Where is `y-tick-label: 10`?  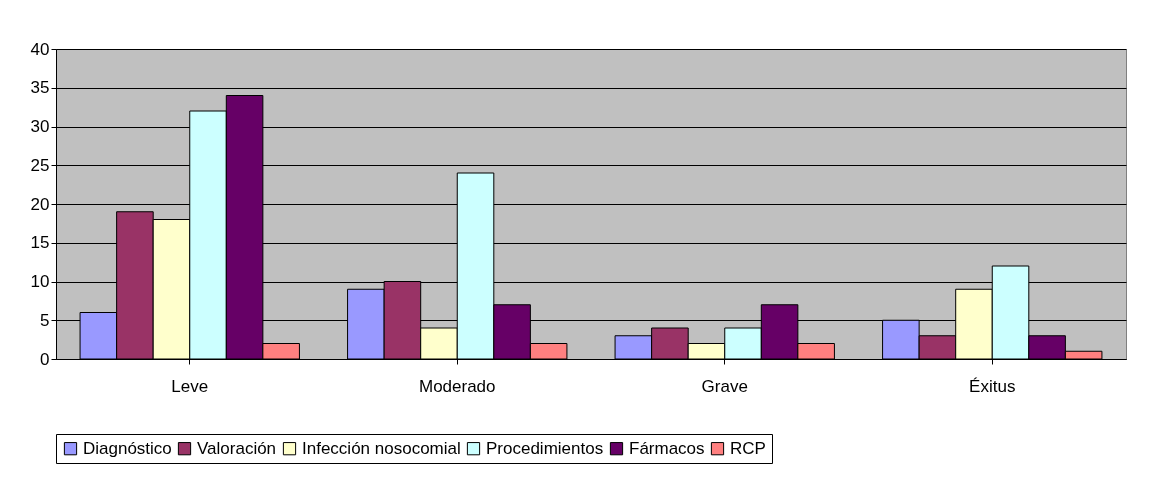
y-tick-label: 10 is located at coordinates (40, 281).